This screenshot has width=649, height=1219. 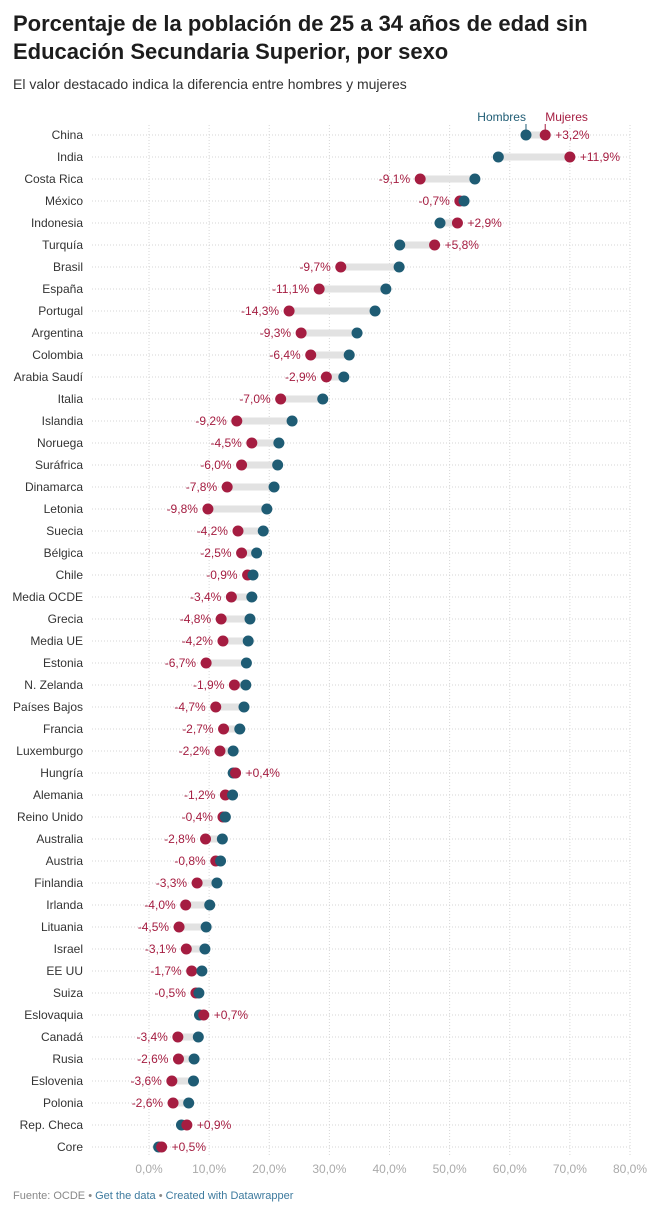 I want to click on country-label: Costa Rica, so click(x=53, y=179).